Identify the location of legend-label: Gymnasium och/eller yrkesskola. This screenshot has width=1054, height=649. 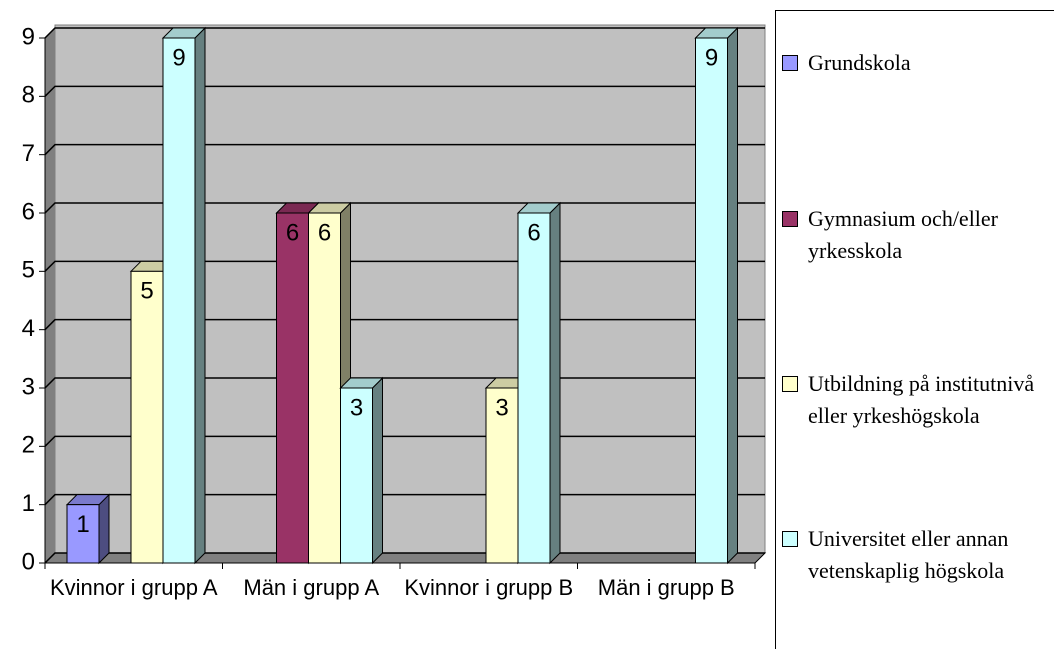
(903, 234).